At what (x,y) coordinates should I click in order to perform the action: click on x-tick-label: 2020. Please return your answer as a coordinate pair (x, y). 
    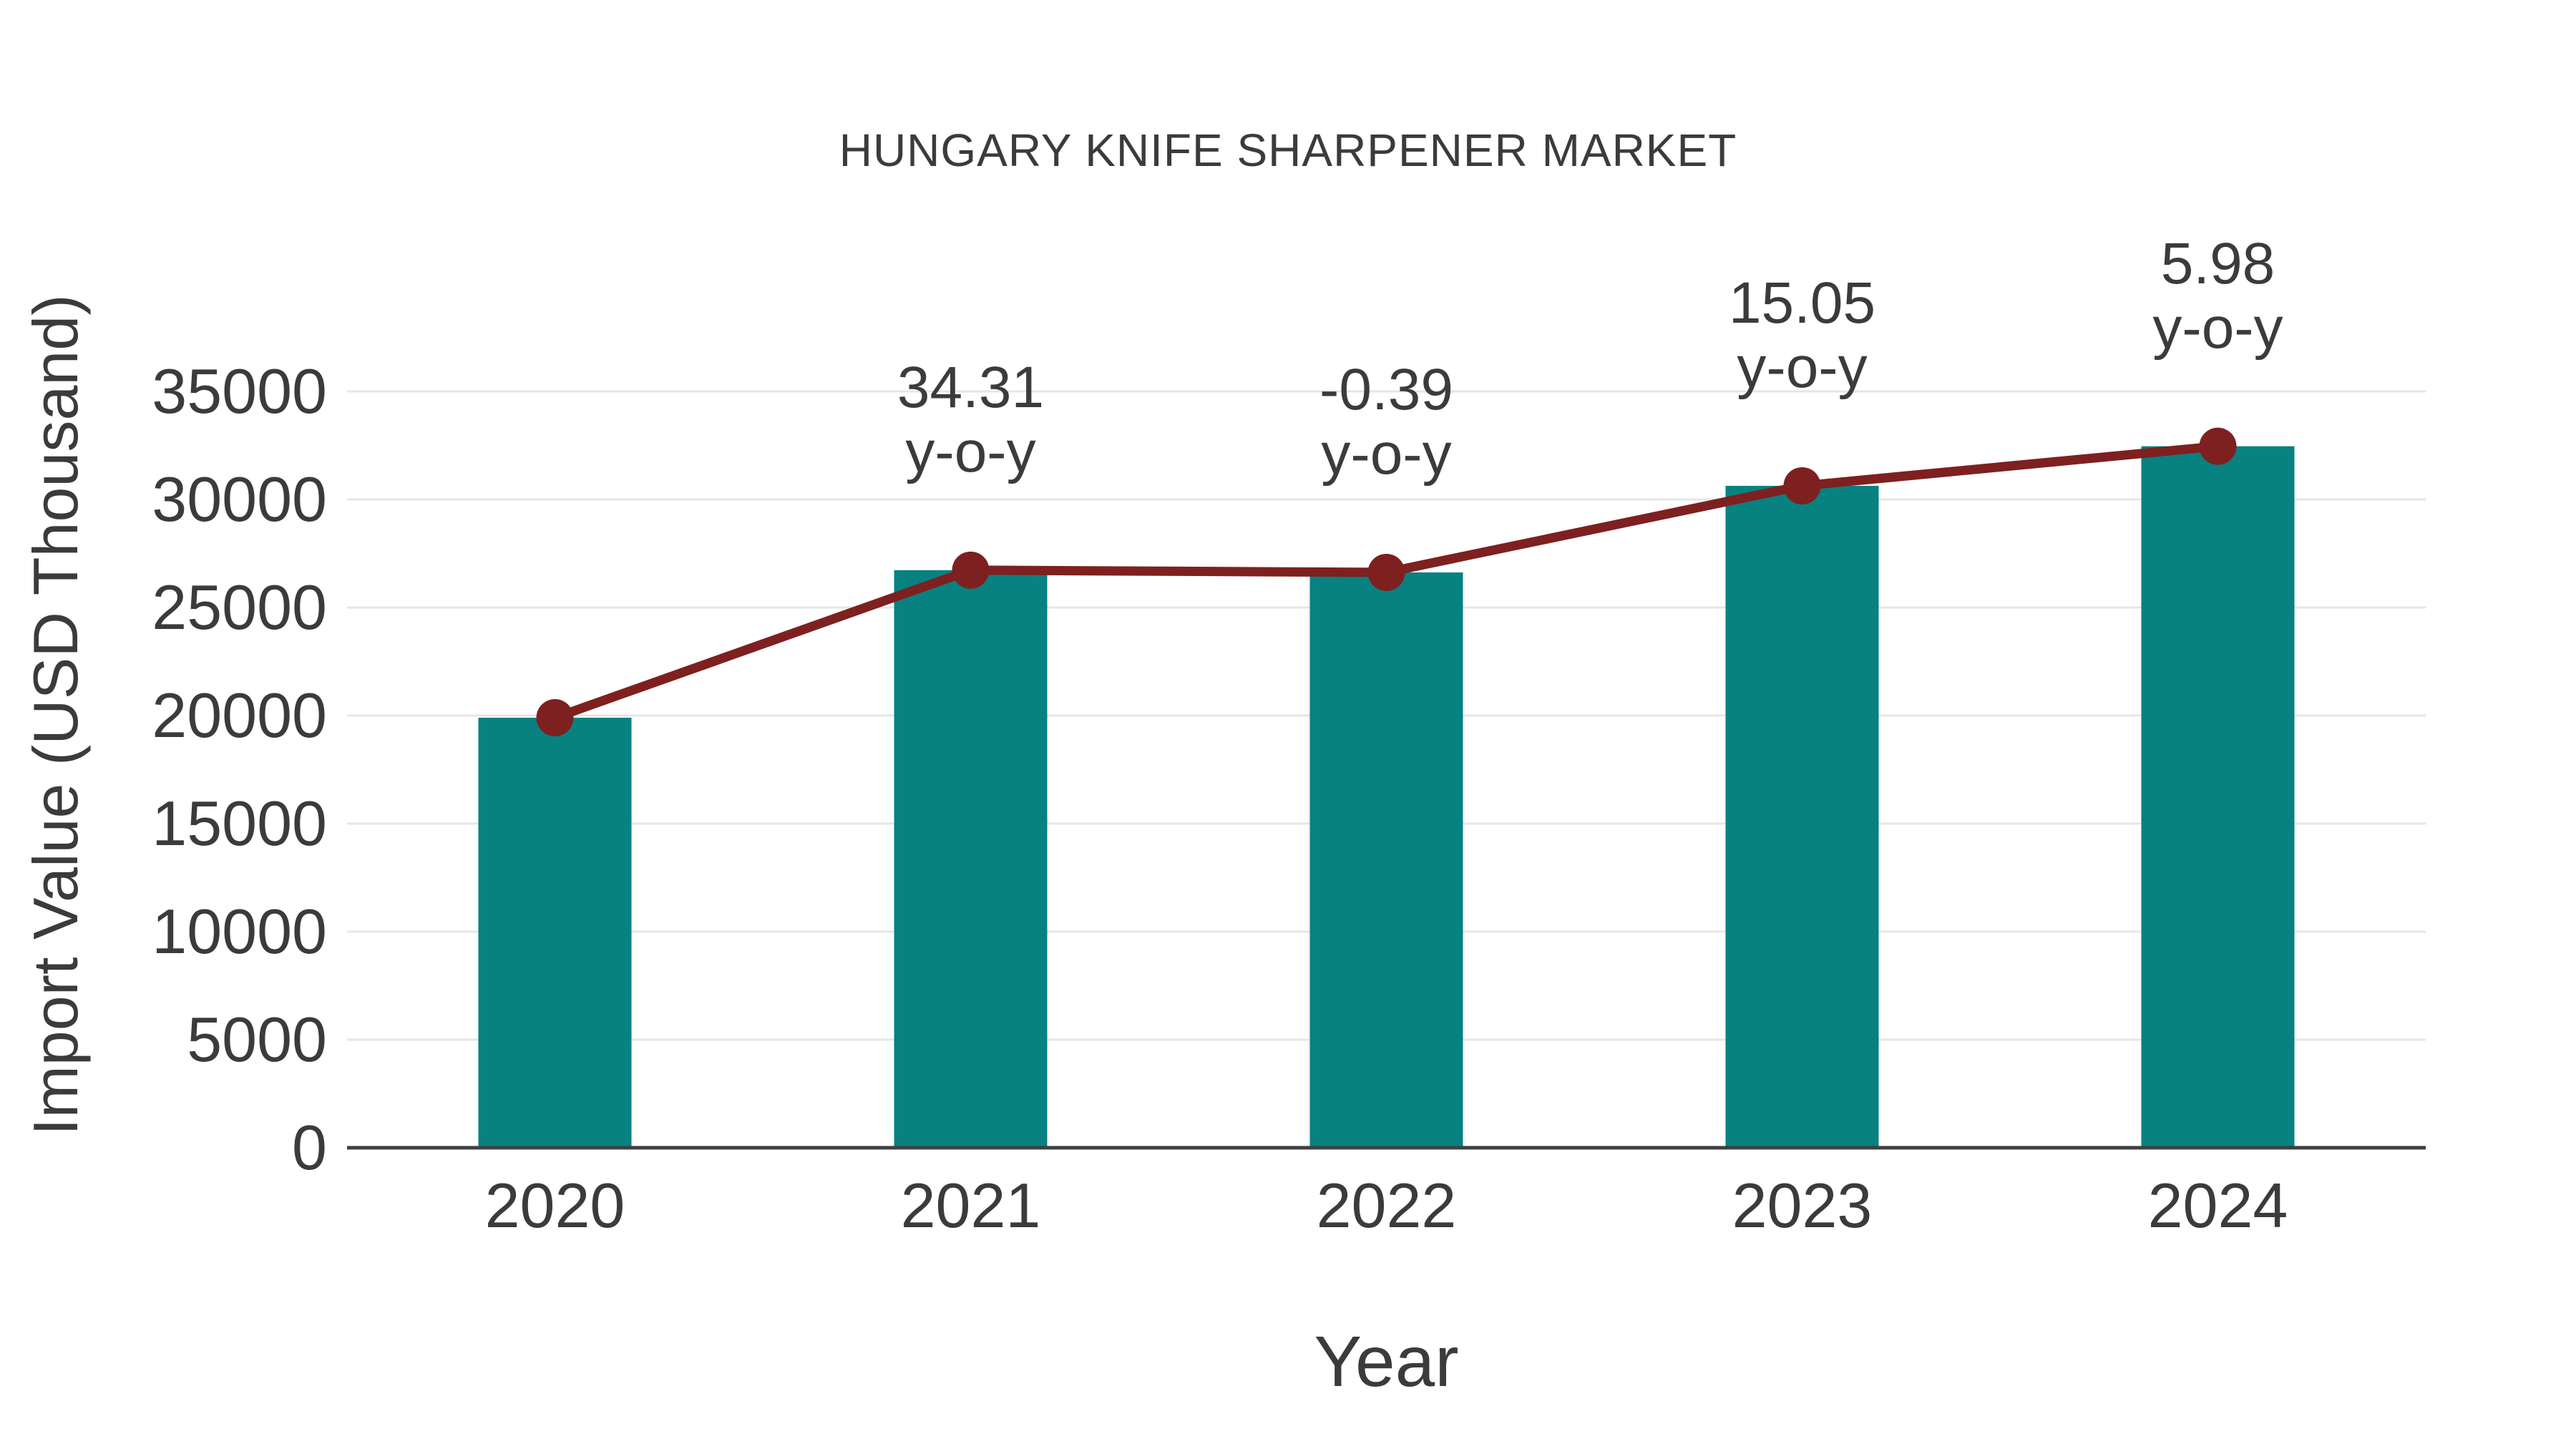
    Looking at the image, I should click on (554, 1205).